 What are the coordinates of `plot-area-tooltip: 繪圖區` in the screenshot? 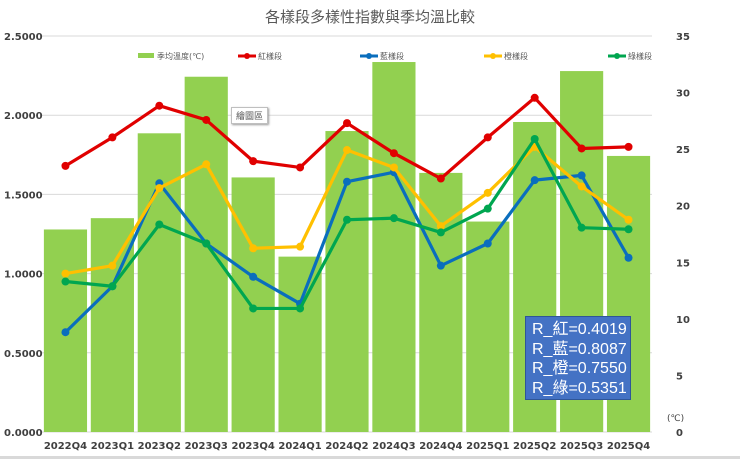 It's located at (250, 115).